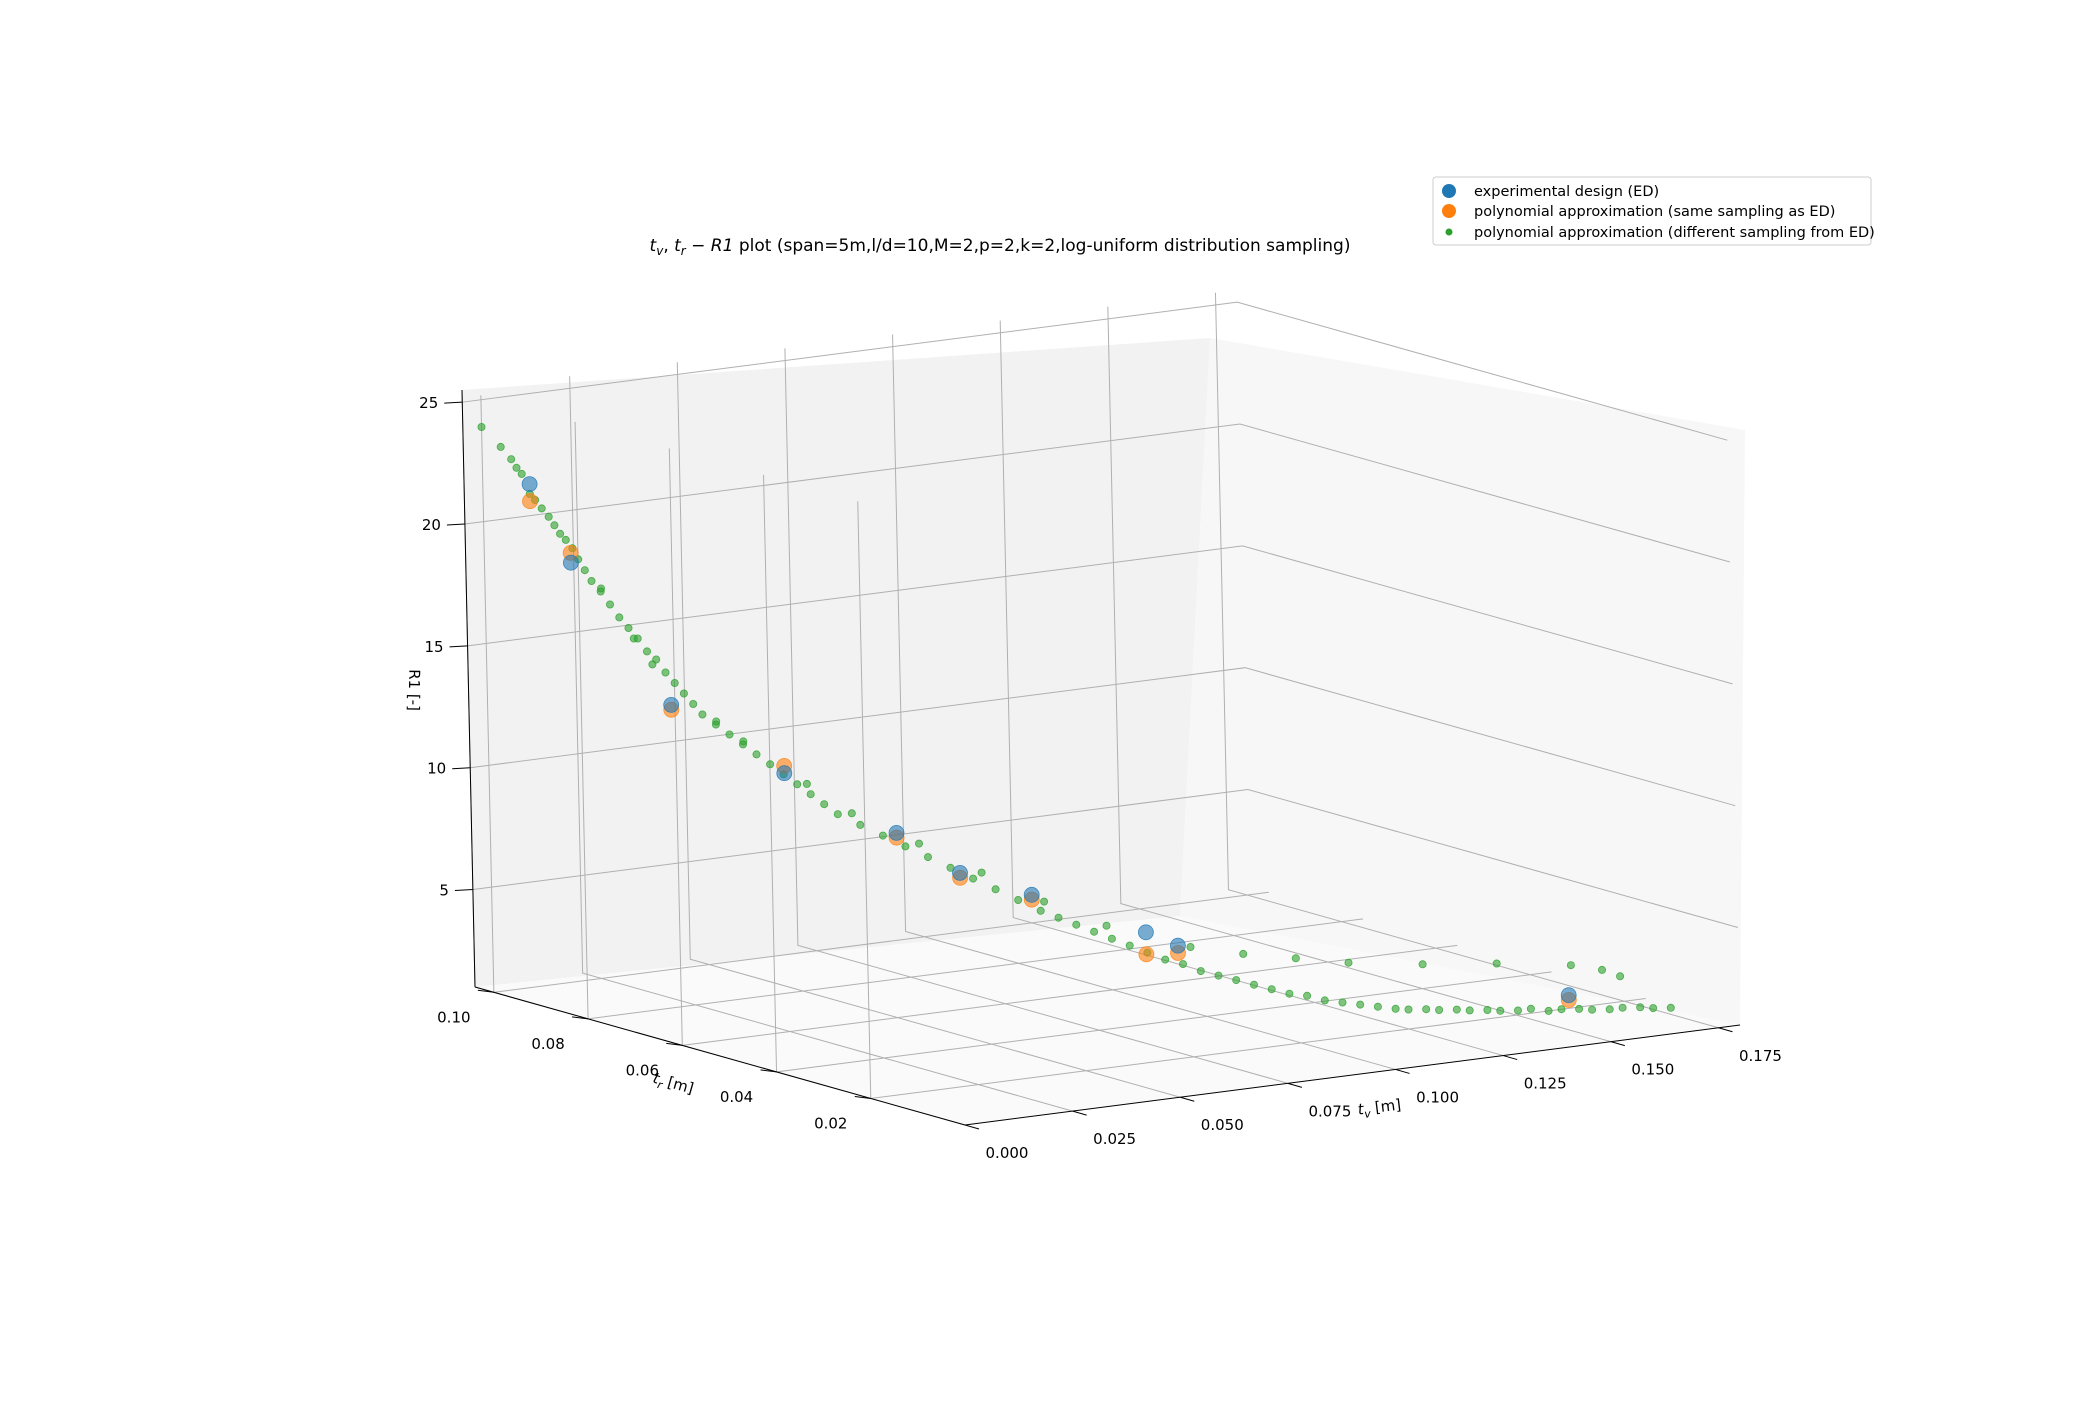 The height and width of the screenshot is (1420, 2075). Describe the element at coordinates (660, 1085) in the screenshot. I see `y-axis-label-sub: r` at that location.